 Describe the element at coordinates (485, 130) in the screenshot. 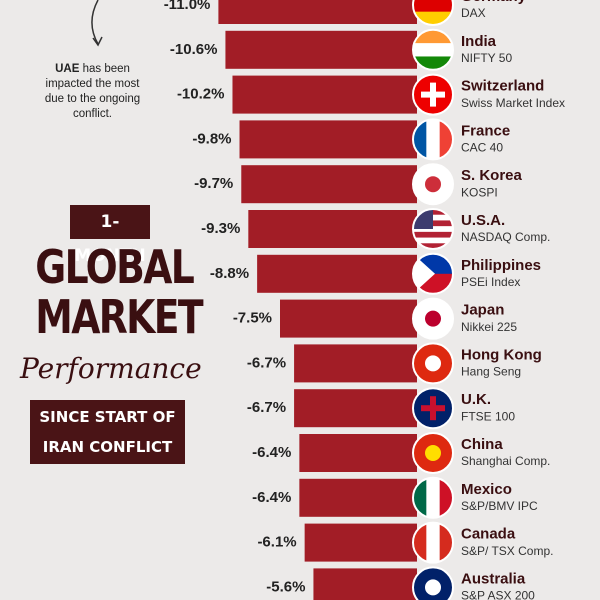

I see `category-label: France` at that location.